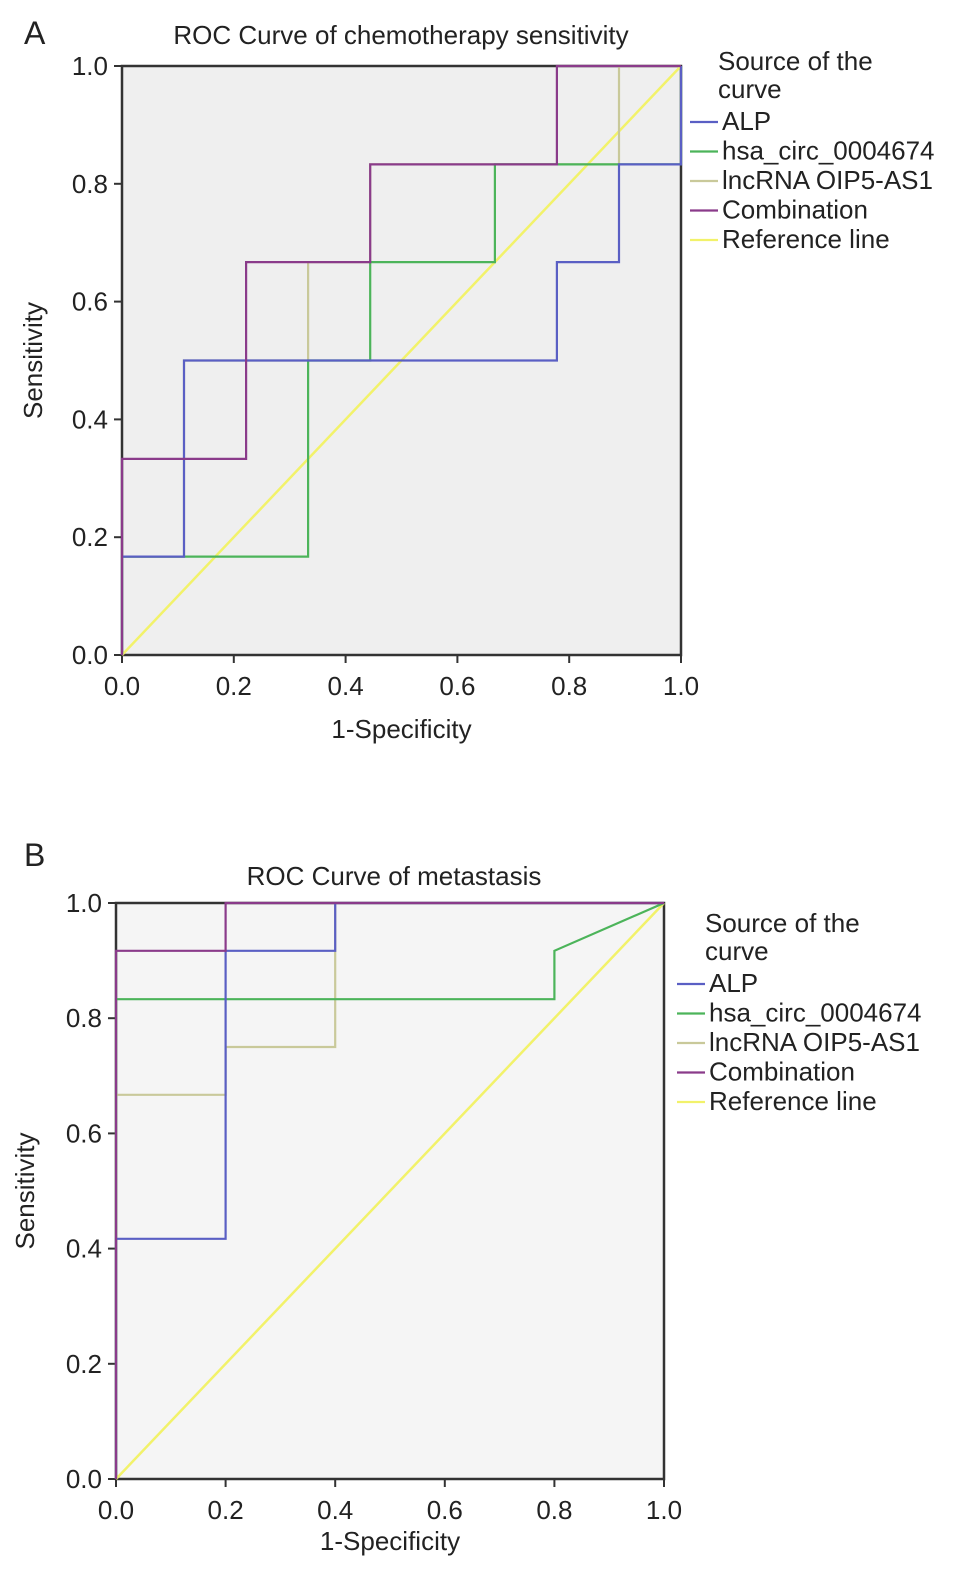  What do you see at coordinates (400, 35) in the screenshot?
I see `chart-title: ROC Curve of chemotherapy sensitivity` at bounding box center [400, 35].